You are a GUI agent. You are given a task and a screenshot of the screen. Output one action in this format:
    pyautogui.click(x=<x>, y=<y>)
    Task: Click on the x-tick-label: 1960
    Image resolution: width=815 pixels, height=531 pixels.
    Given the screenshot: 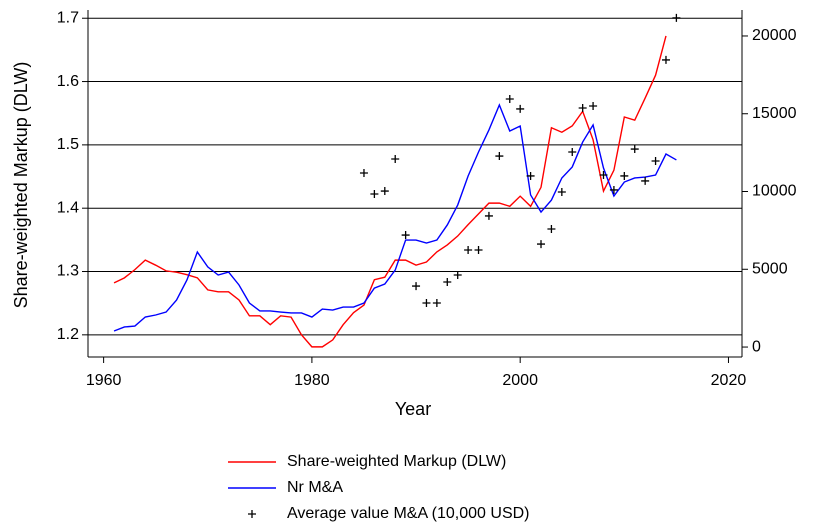 What is the action you would take?
    pyautogui.click(x=104, y=380)
    